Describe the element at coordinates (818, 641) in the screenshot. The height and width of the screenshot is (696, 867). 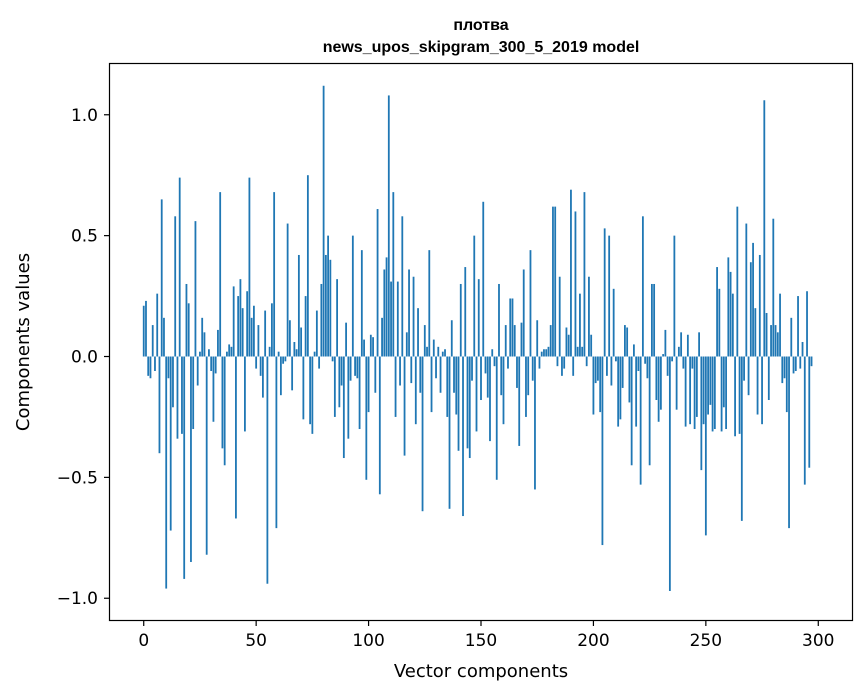
I see `x-tick-label: 300` at that location.